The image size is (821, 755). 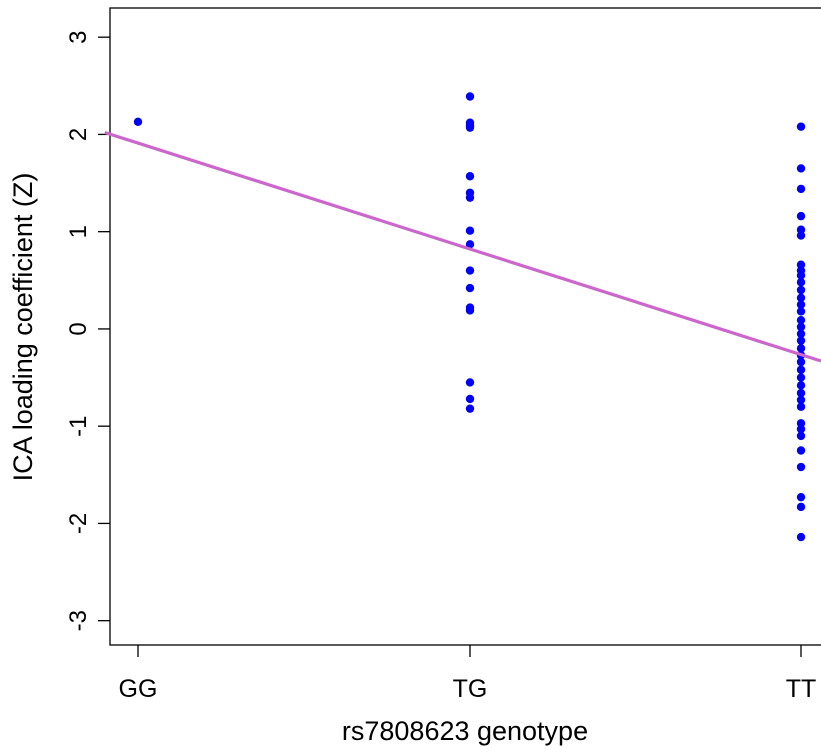 What do you see at coordinates (78, 523) in the screenshot?
I see `y-tick-label: -2` at bounding box center [78, 523].